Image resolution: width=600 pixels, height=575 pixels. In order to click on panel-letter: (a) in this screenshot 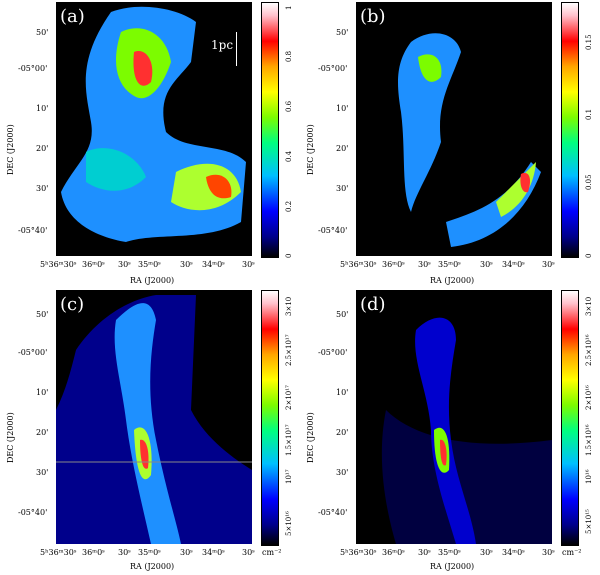, I will do `click(72, 16)`.